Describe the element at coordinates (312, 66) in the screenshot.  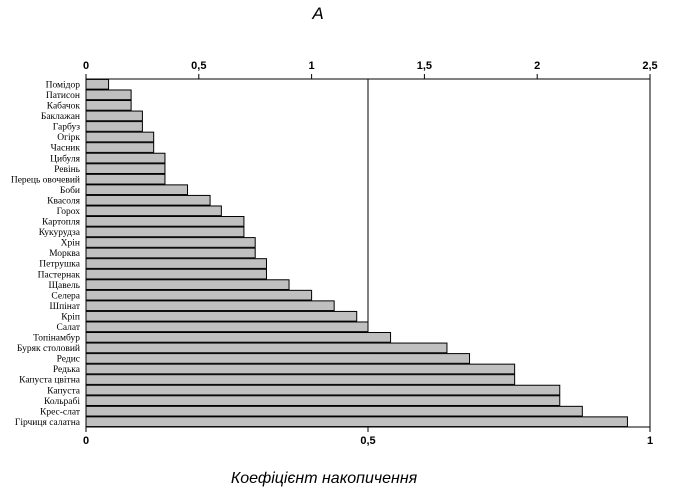
I see `top-tick-label: 1` at that location.